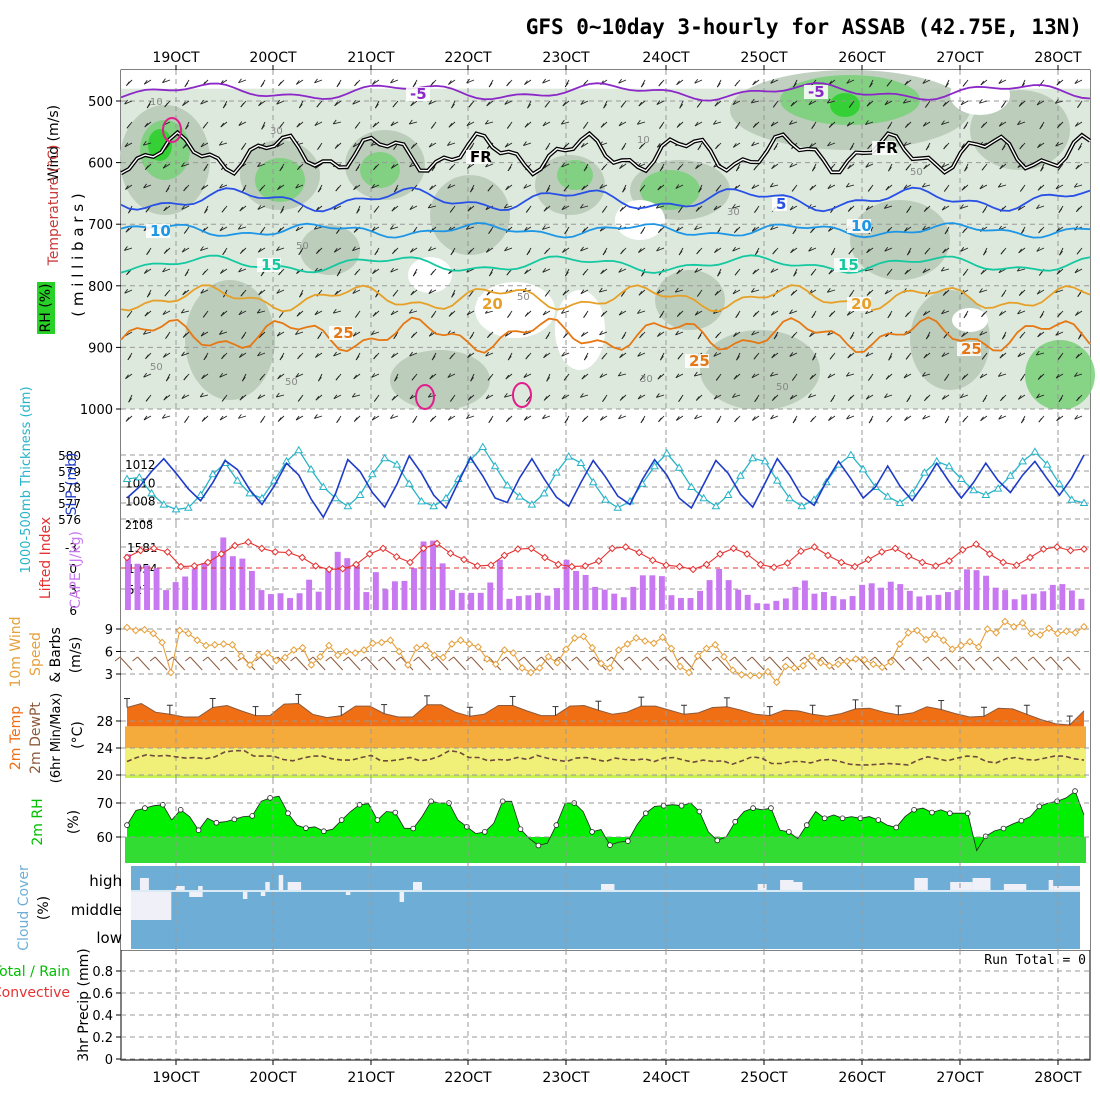  What do you see at coordinates (102, 972) in the screenshot?
I see `precip-tick-label: 0.8` at bounding box center [102, 972].